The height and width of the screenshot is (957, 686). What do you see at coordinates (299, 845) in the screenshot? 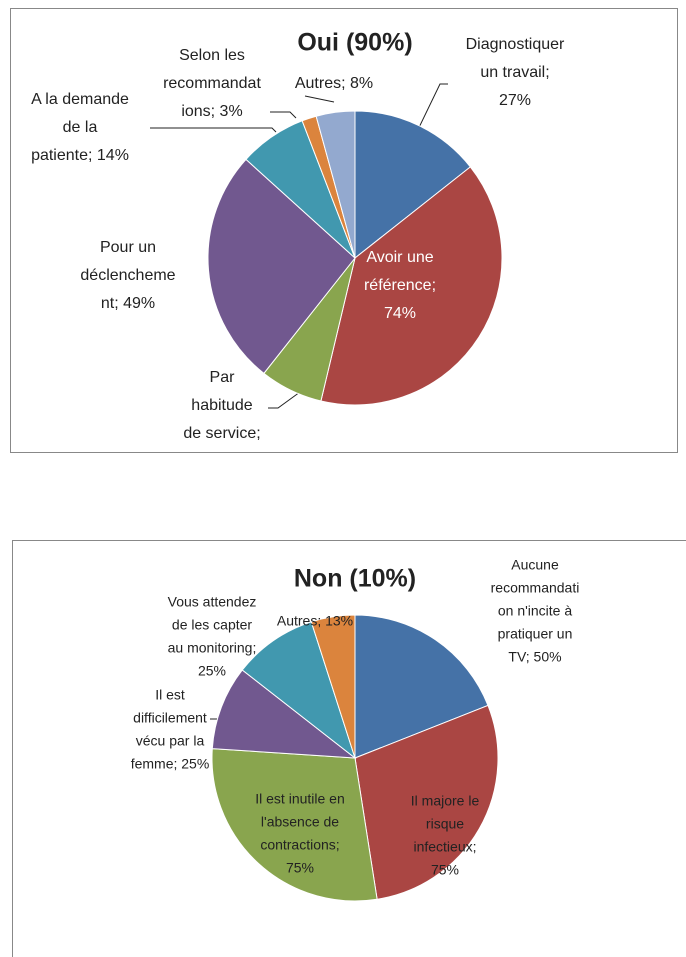
I see `data-label: contractions;` at bounding box center [299, 845].